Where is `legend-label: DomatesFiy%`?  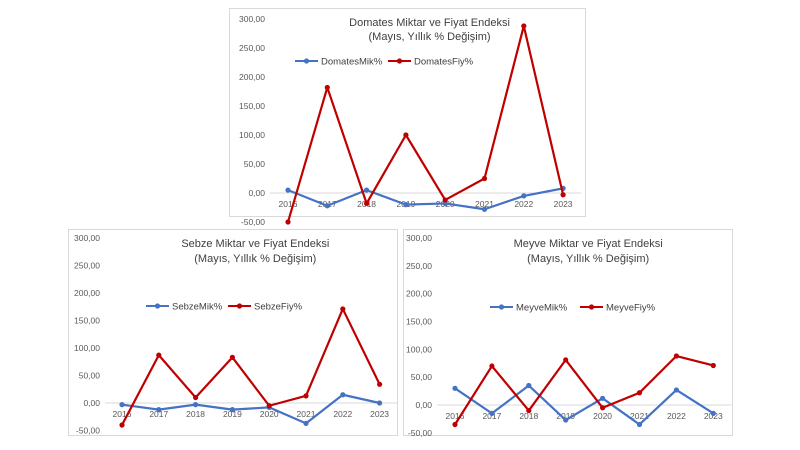 legend-label: DomatesFiy% is located at coordinates (444, 62).